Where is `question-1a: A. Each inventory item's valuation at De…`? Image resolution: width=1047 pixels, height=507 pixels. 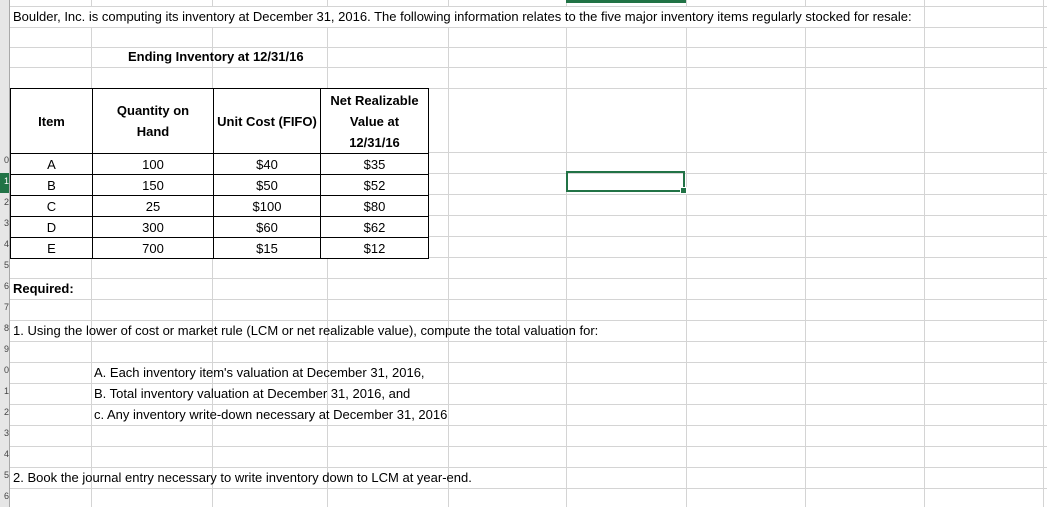 question-1a: A. Each inventory item's valuation at De… is located at coordinates (259, 372).